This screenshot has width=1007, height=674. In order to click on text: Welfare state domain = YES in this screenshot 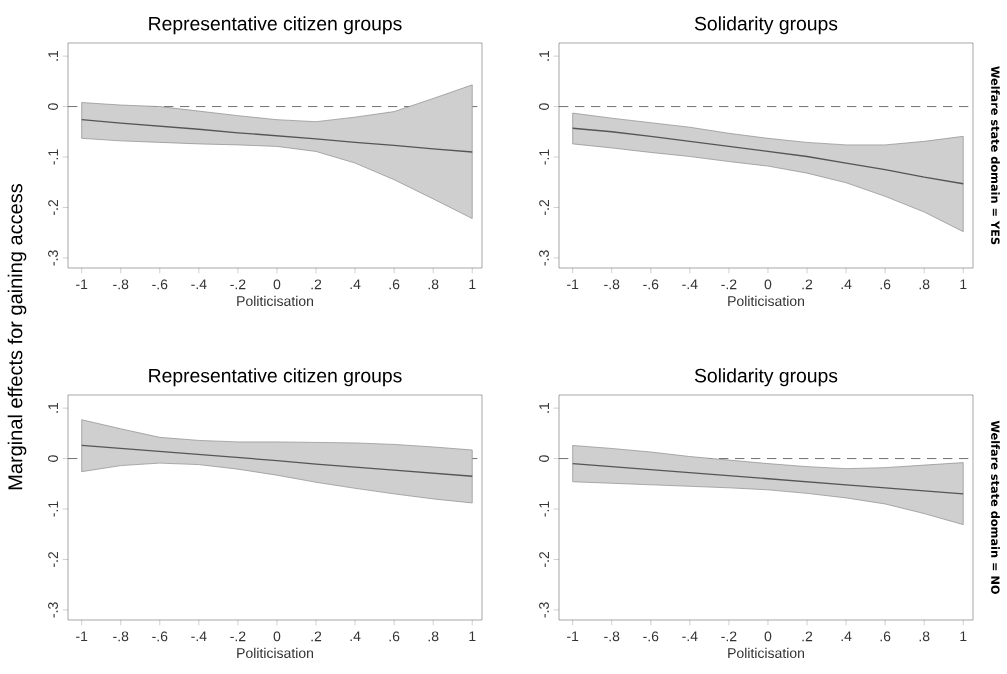, I will do `click(995, 155)`.